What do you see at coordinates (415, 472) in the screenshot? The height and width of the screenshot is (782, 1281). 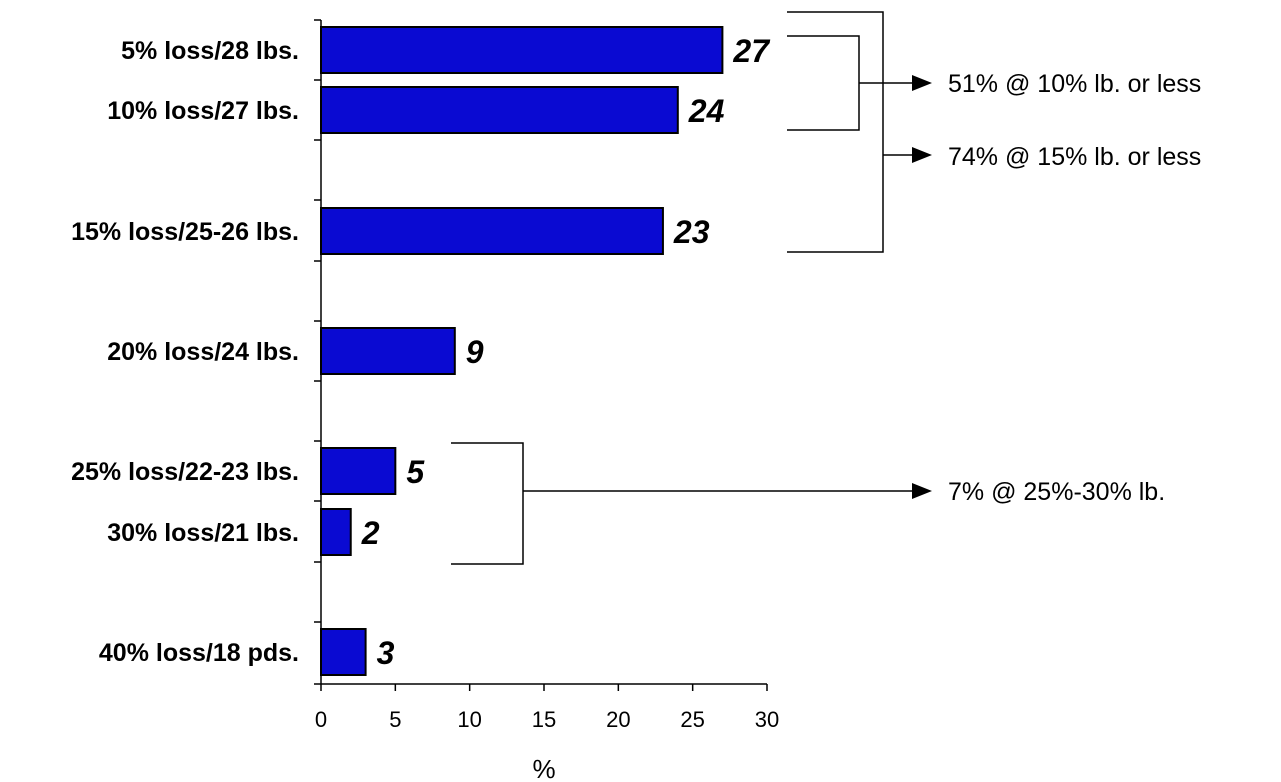 I see `value-label: 5` at bounding box center [415, 472].